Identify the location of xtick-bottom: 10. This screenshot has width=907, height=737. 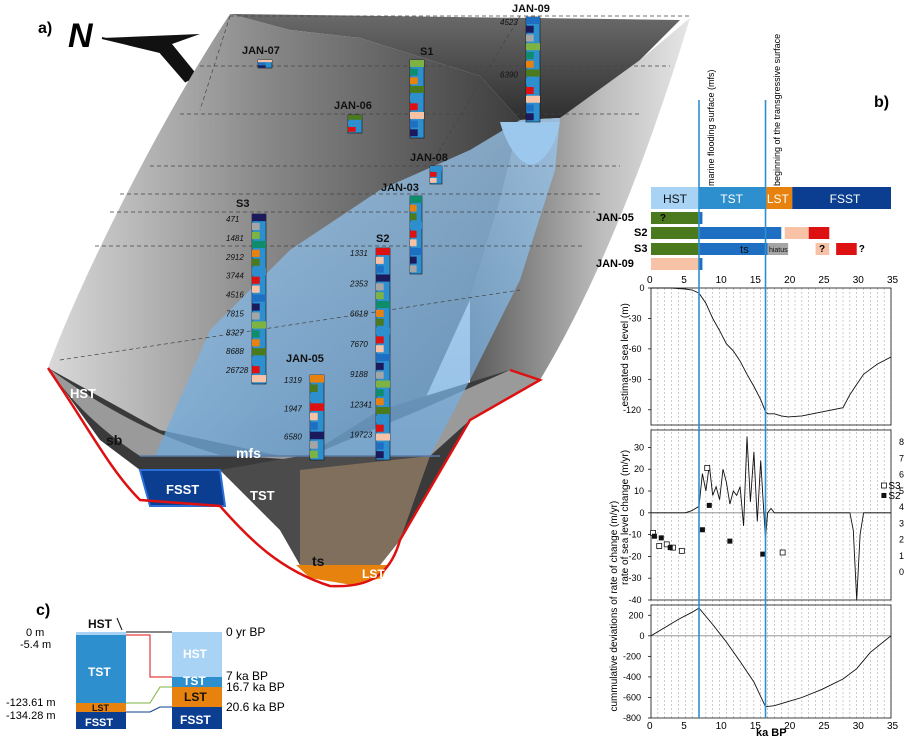
(722, 726).